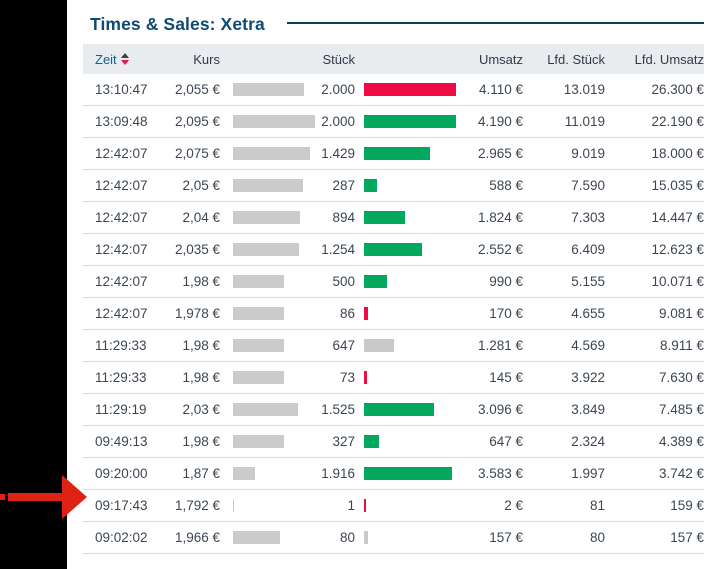 Image resolution: width=711 pixels, height=569 pixels. I want to click on cell-lfd-stueck: 11.019, so click(584, 121).